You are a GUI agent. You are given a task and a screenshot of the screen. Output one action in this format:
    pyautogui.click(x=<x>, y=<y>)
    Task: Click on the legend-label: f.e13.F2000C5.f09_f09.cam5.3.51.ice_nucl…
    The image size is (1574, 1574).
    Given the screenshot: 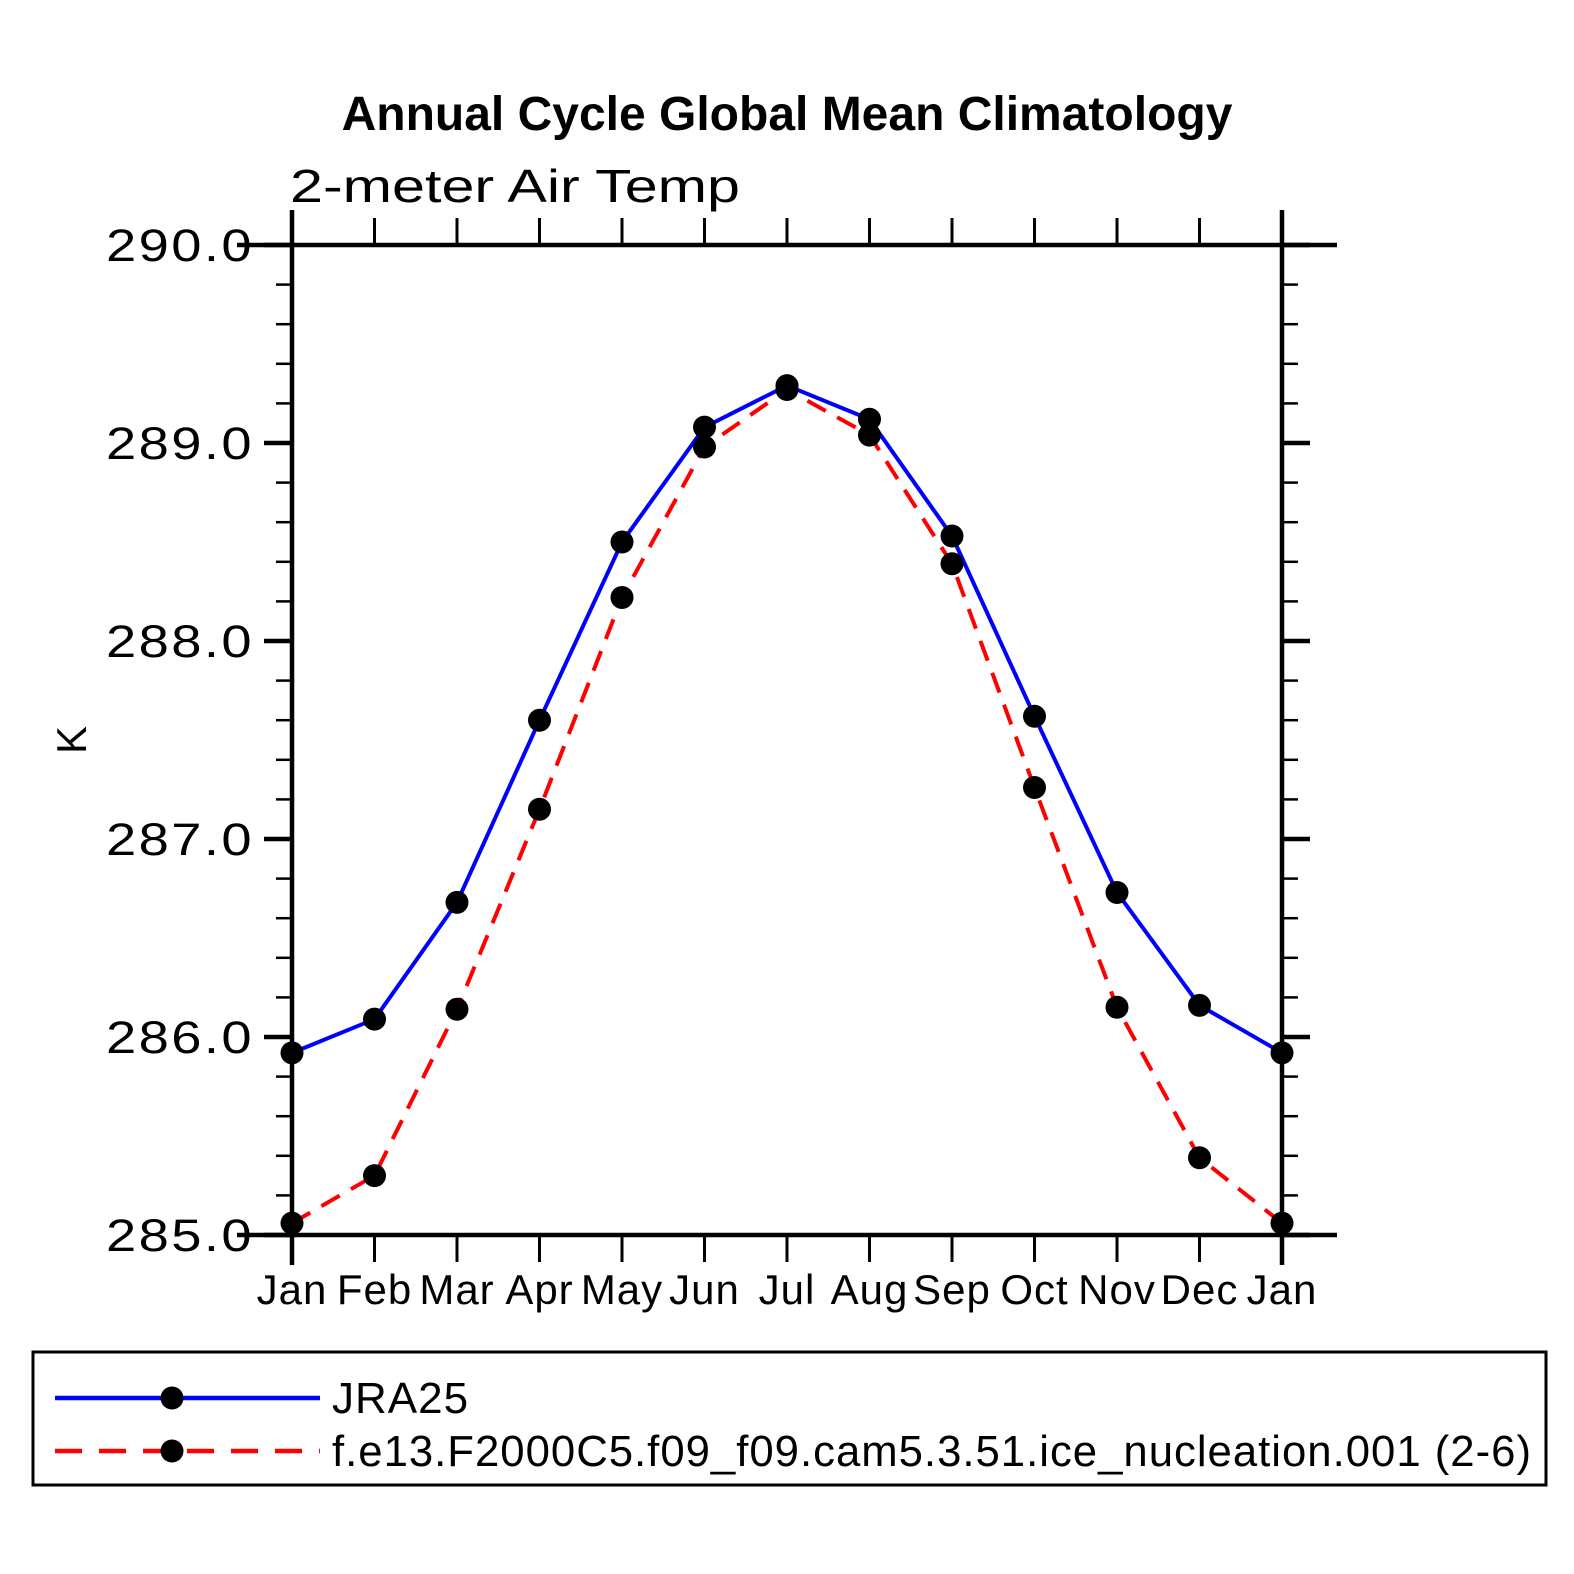 What is the action you would take?
    pyautogui.click(x=932, y=1451)
    